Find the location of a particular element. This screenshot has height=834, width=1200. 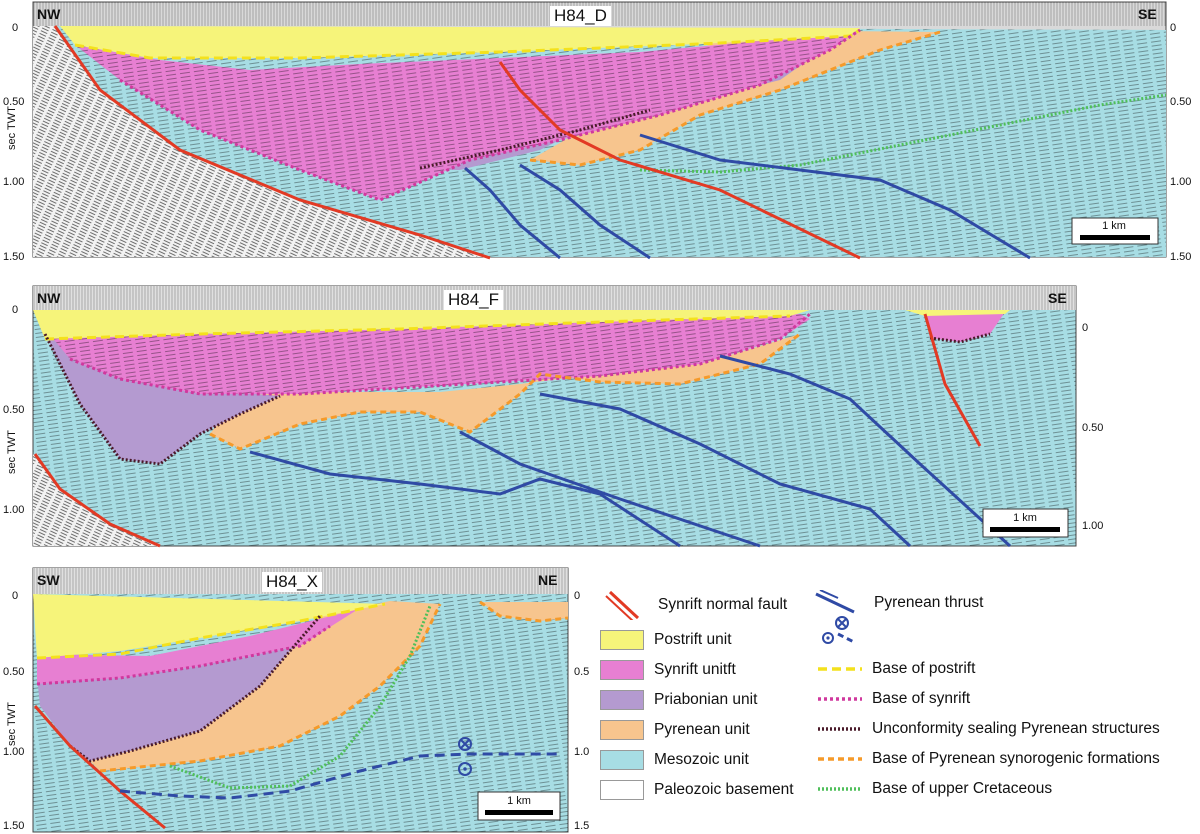

h84x-base-postrift is located at coordinates (211, 631).